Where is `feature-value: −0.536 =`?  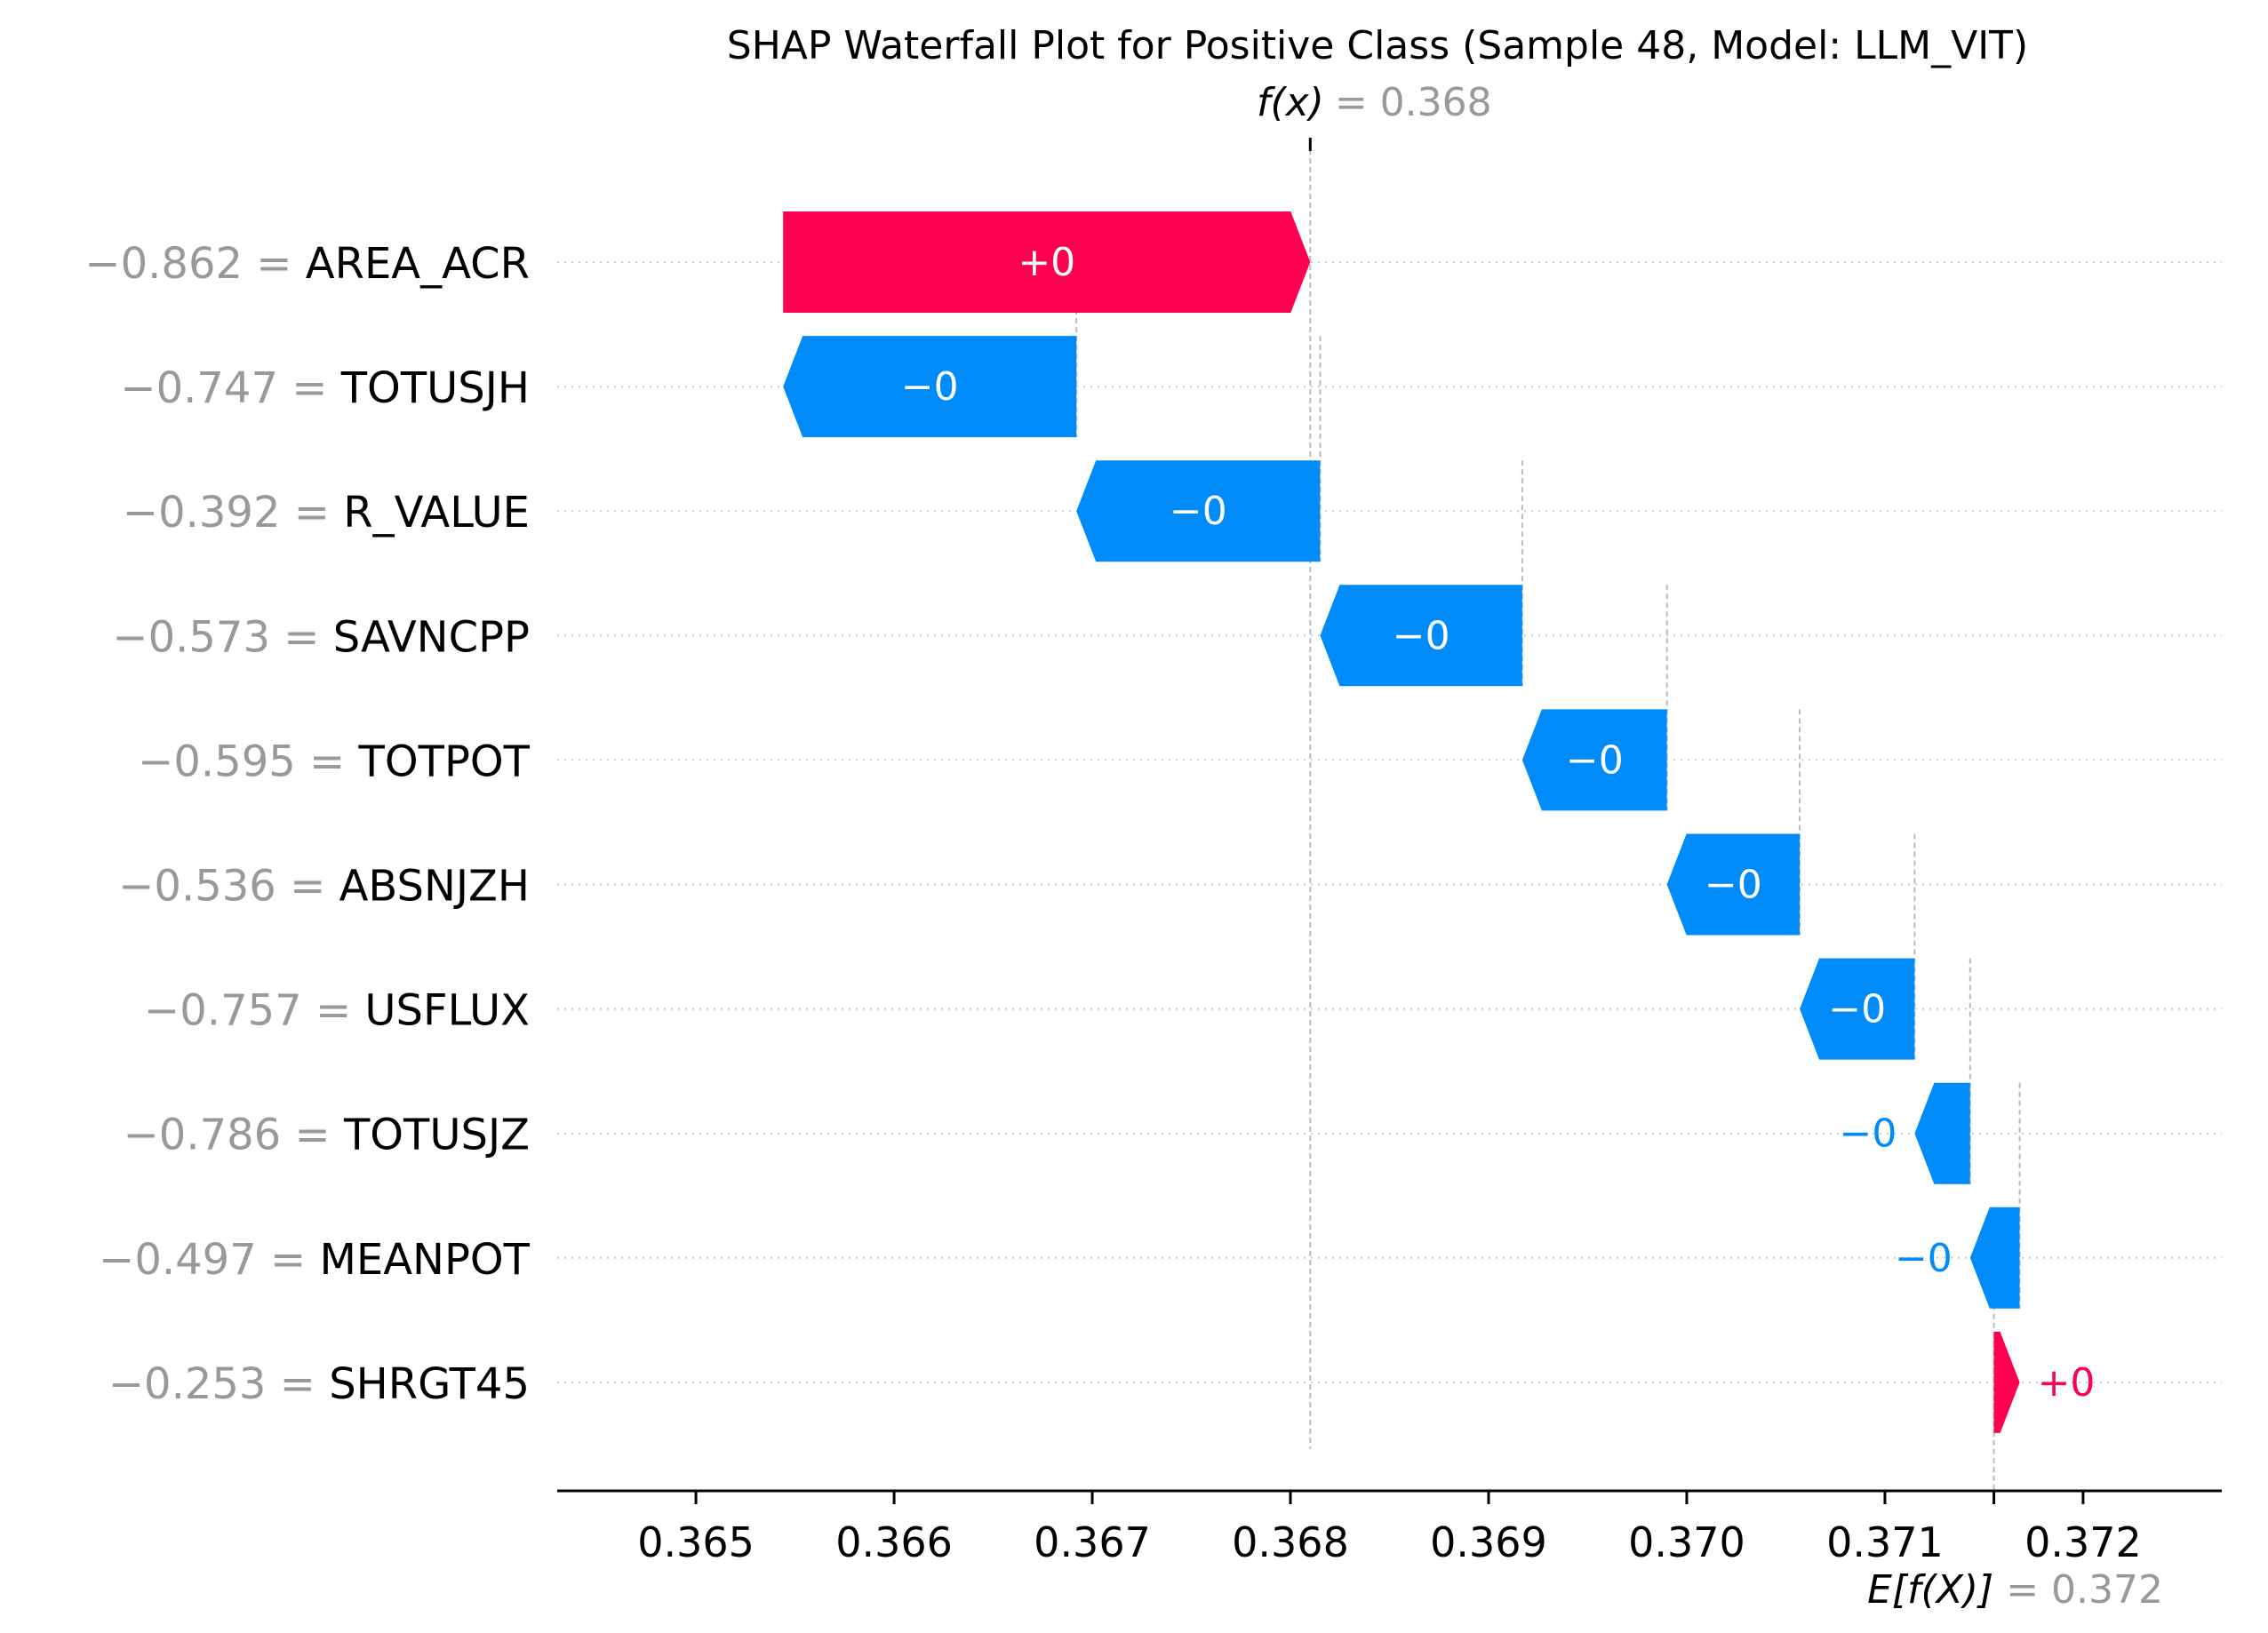 feature-value: −0.536 = is located at coordinates (229, 887).